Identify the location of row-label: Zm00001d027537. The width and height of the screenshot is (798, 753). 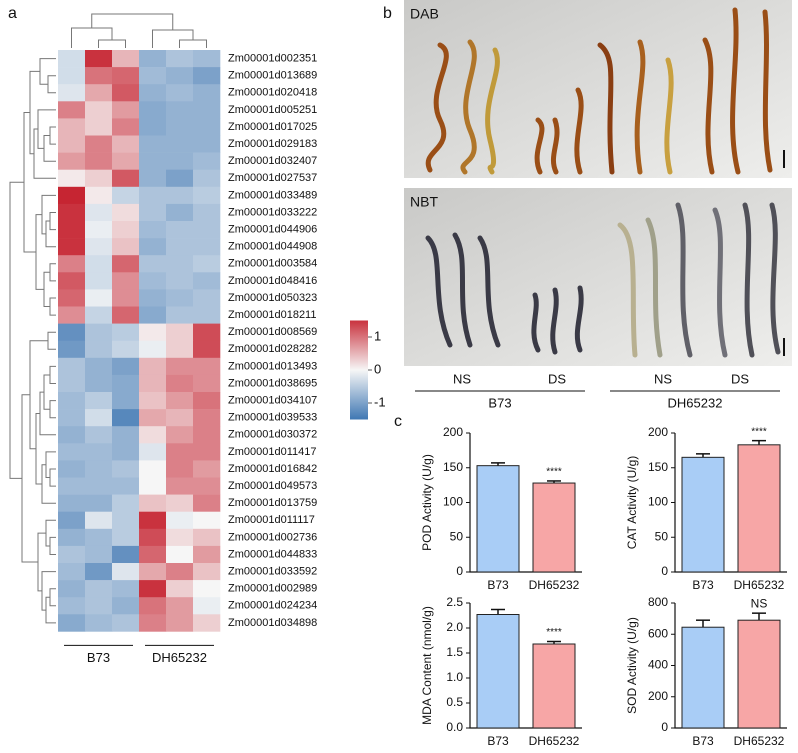
(272, 178).